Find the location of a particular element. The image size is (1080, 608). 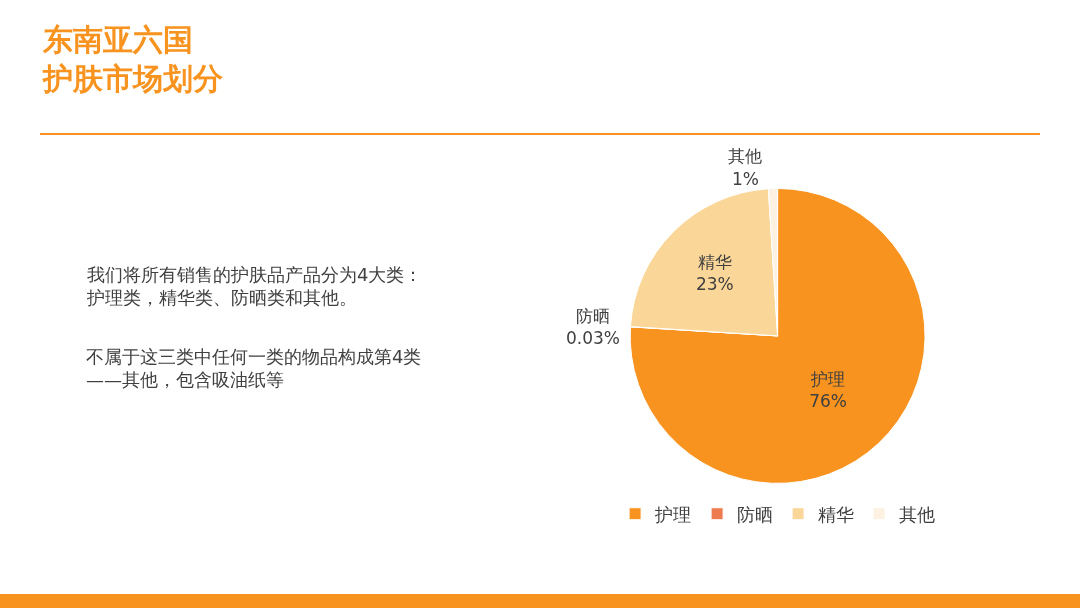

legend-label: 精华 is located at coordinates (836, 514).